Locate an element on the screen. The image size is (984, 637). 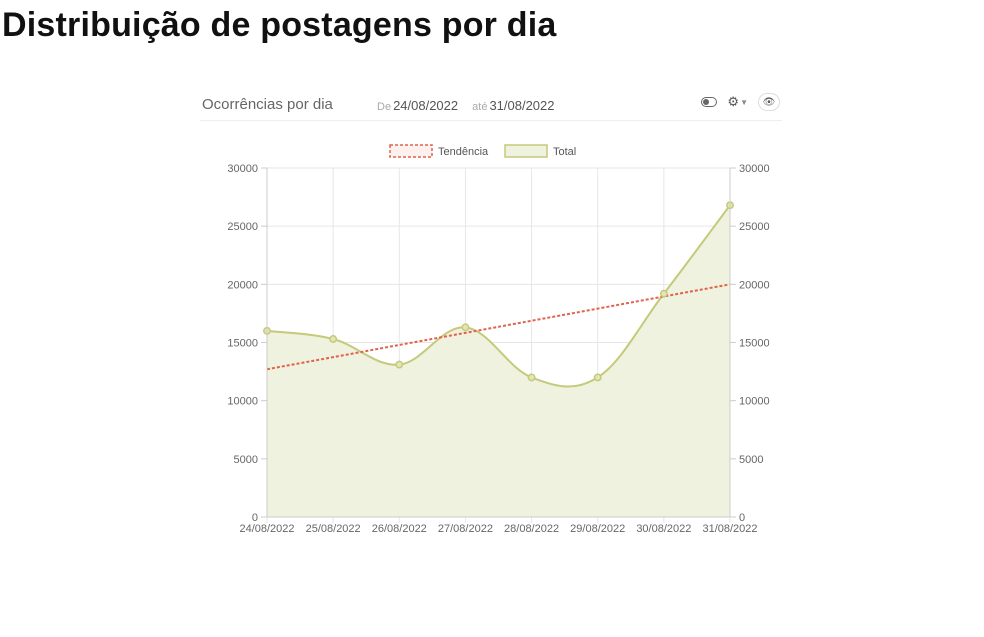
from-label: De is located at coordinates (384, 107).